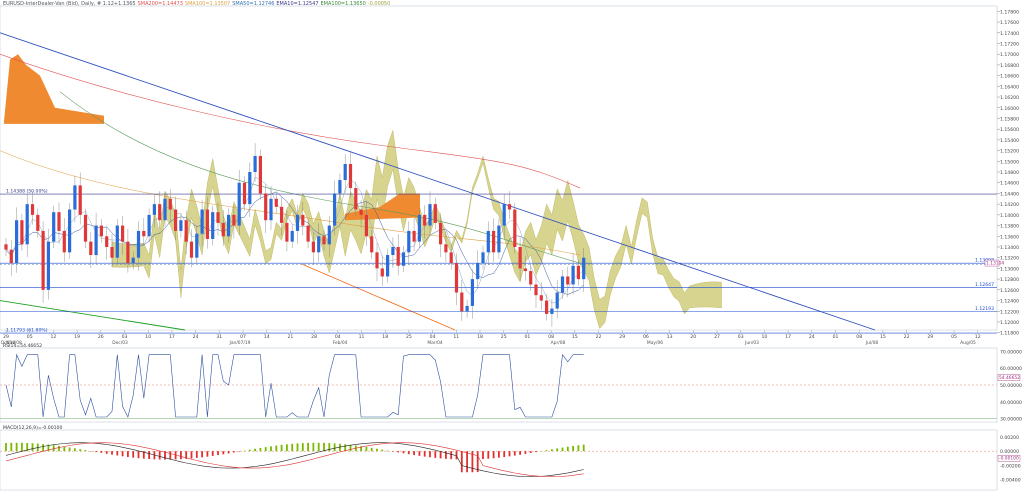 Image resolution: width=1024 pixels, height=504 pixels. Describe the element at coordinates (504, 337) in the screenshot. I see `time-tick-label: 25` at that location.